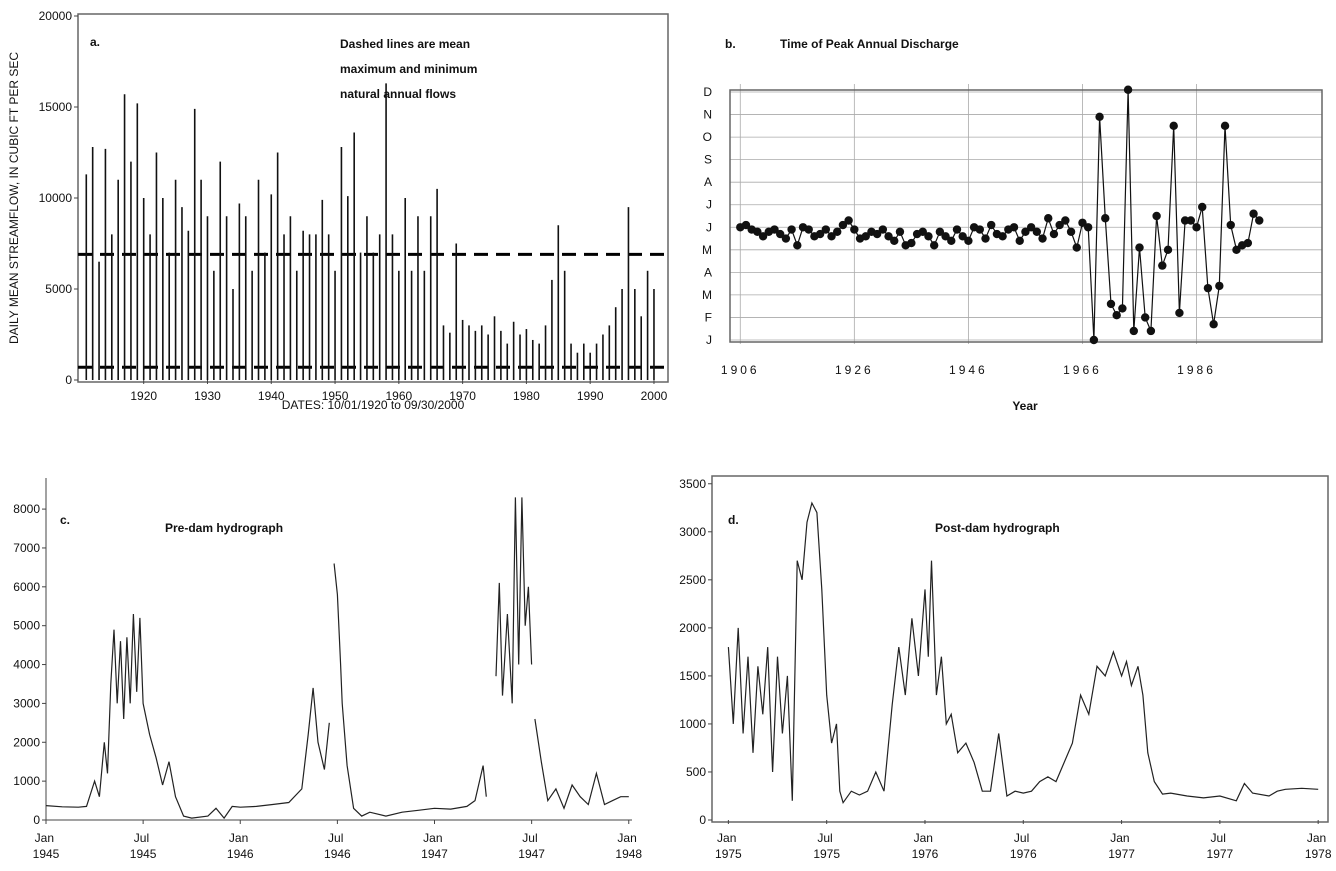 The height and width of the screenshot is (871, 1336). Describe the element at coordinates (143, 396) in the screenshot. I see `x-tick-label: 1920` at that location.